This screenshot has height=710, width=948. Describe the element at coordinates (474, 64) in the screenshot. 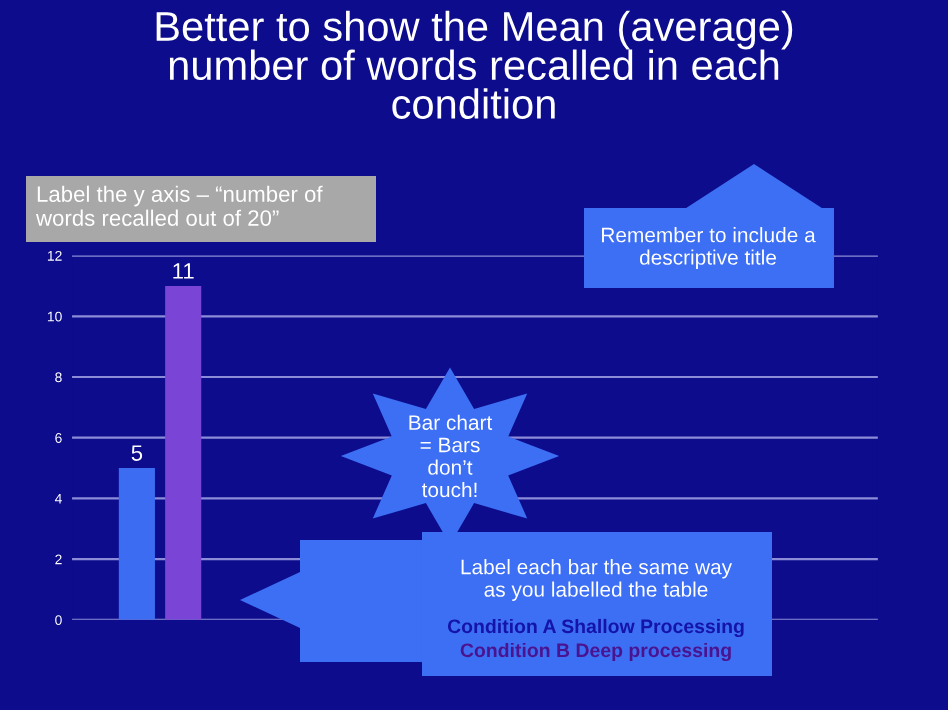

I see `text: Better to show the Mean (average) number of words recalled in each condition` at that location.